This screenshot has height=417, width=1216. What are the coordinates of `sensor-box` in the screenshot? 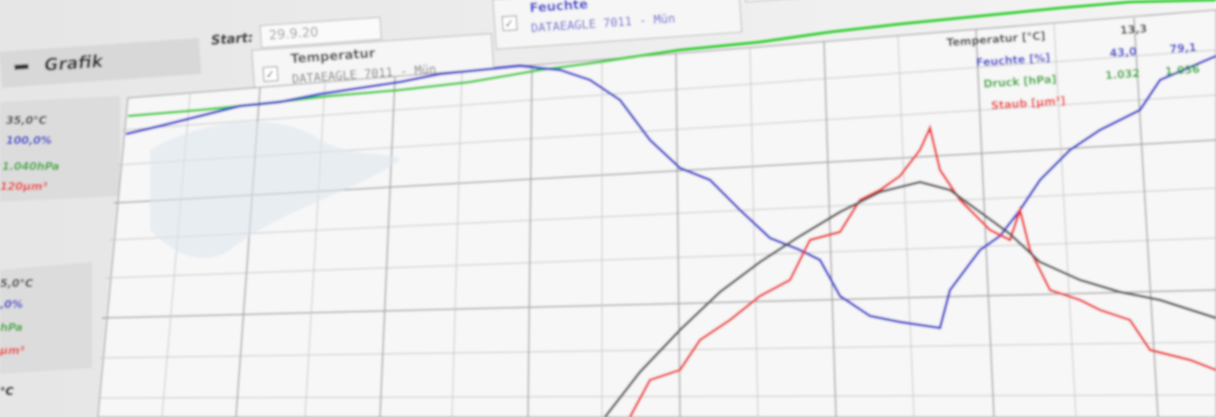 It's located at (617, 25).